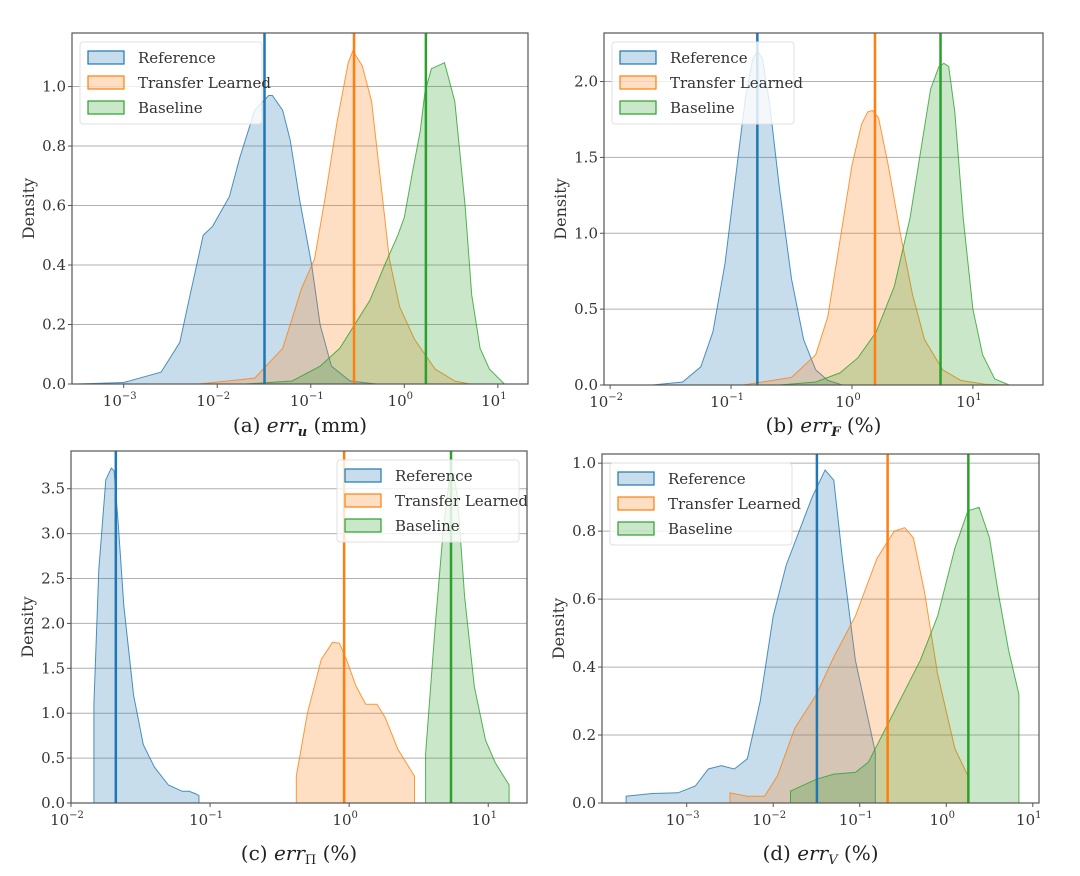 Image resolution: width=1080 pixels, height=876 pixels. Describe the element at coordinates (586, 82) in the screenshot. I see `ytick-label: 2.0` at that location.